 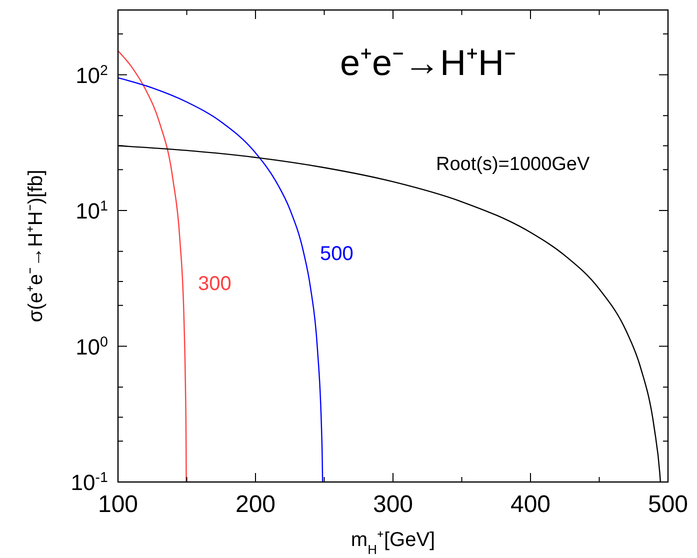 I want to click on text: e⁺e⁻→H⁺H⁻, so click(x=428, y=62).